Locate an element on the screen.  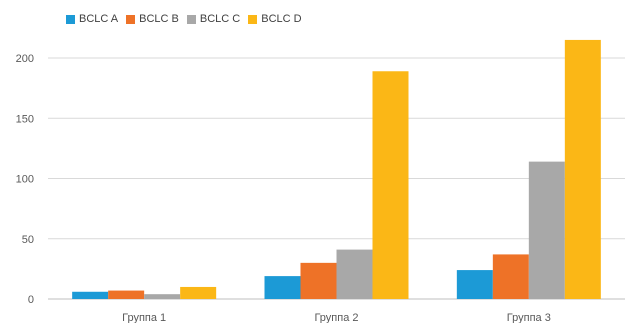
x-tick-label: Группа 3 is located at coordinates (529, 317).